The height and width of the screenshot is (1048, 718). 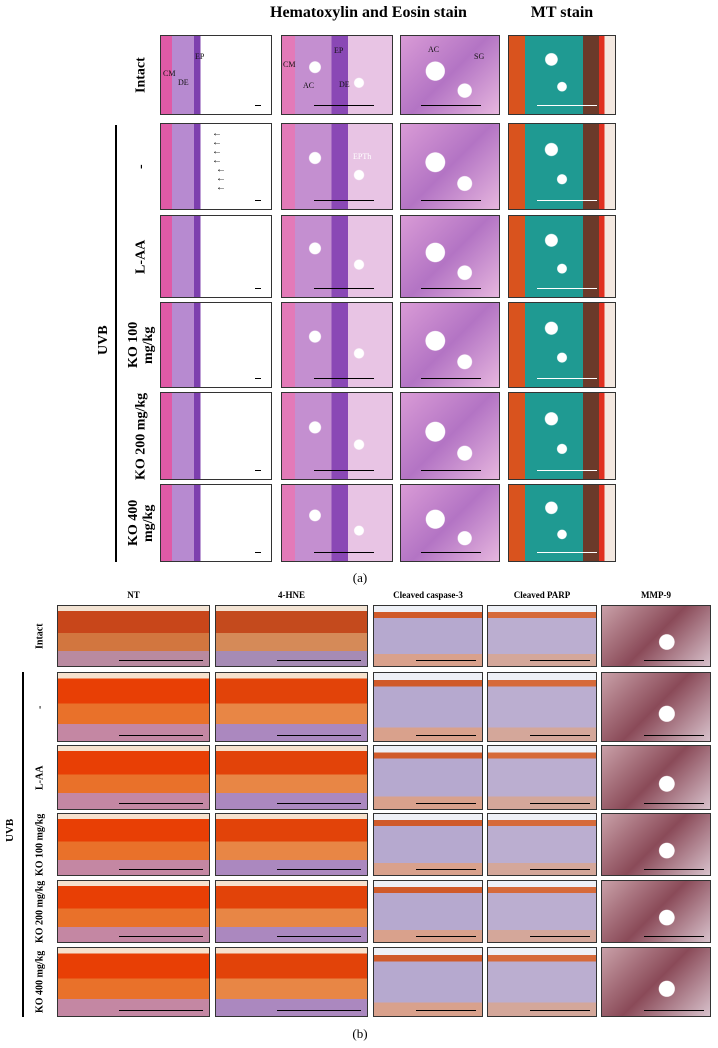 What do you see at coordinates (479, 56) in the screenshot?
I see `annotation: SG` at bounding box center [479, 56].